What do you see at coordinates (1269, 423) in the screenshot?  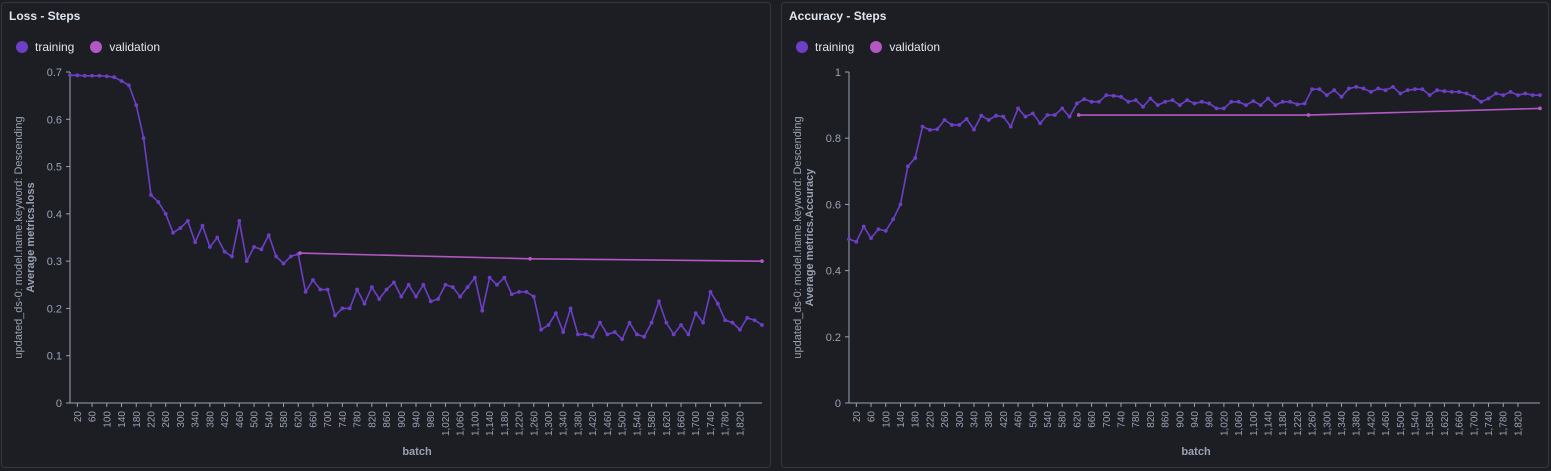 I see `x-tick-label: 1,140` at bounding box center [1269, 423].